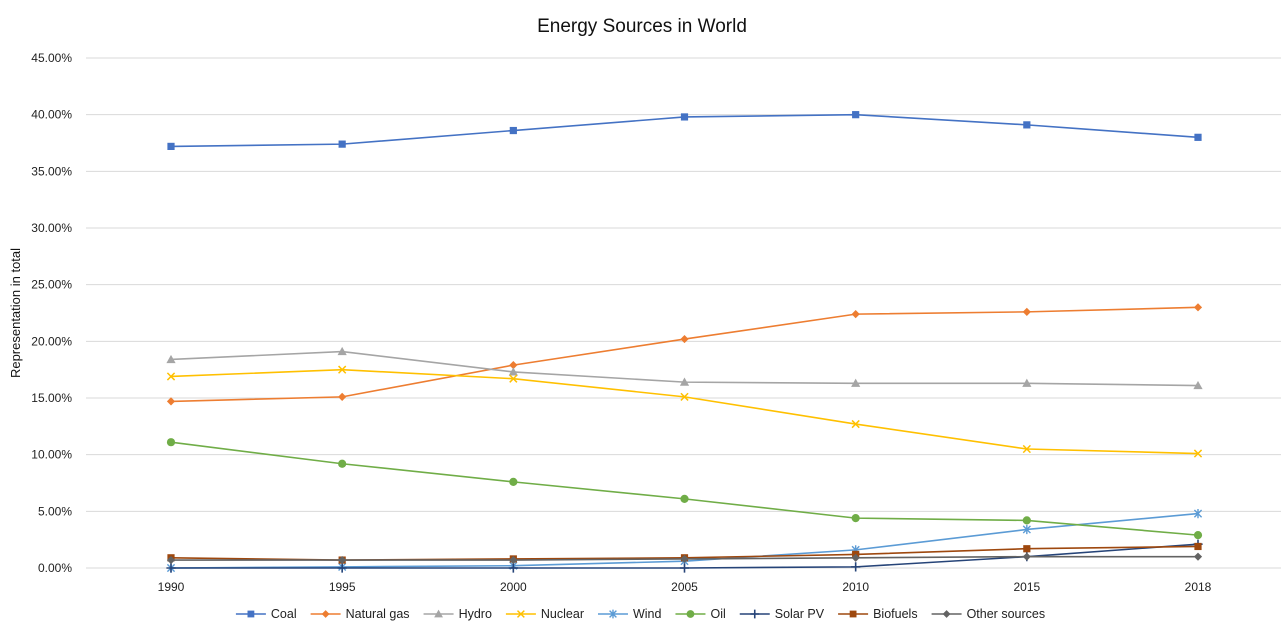  What do you see at coordinates (342, 587) in the screenshot?
I see `x-tick-label: 1995` at bounding box center [342, 587].